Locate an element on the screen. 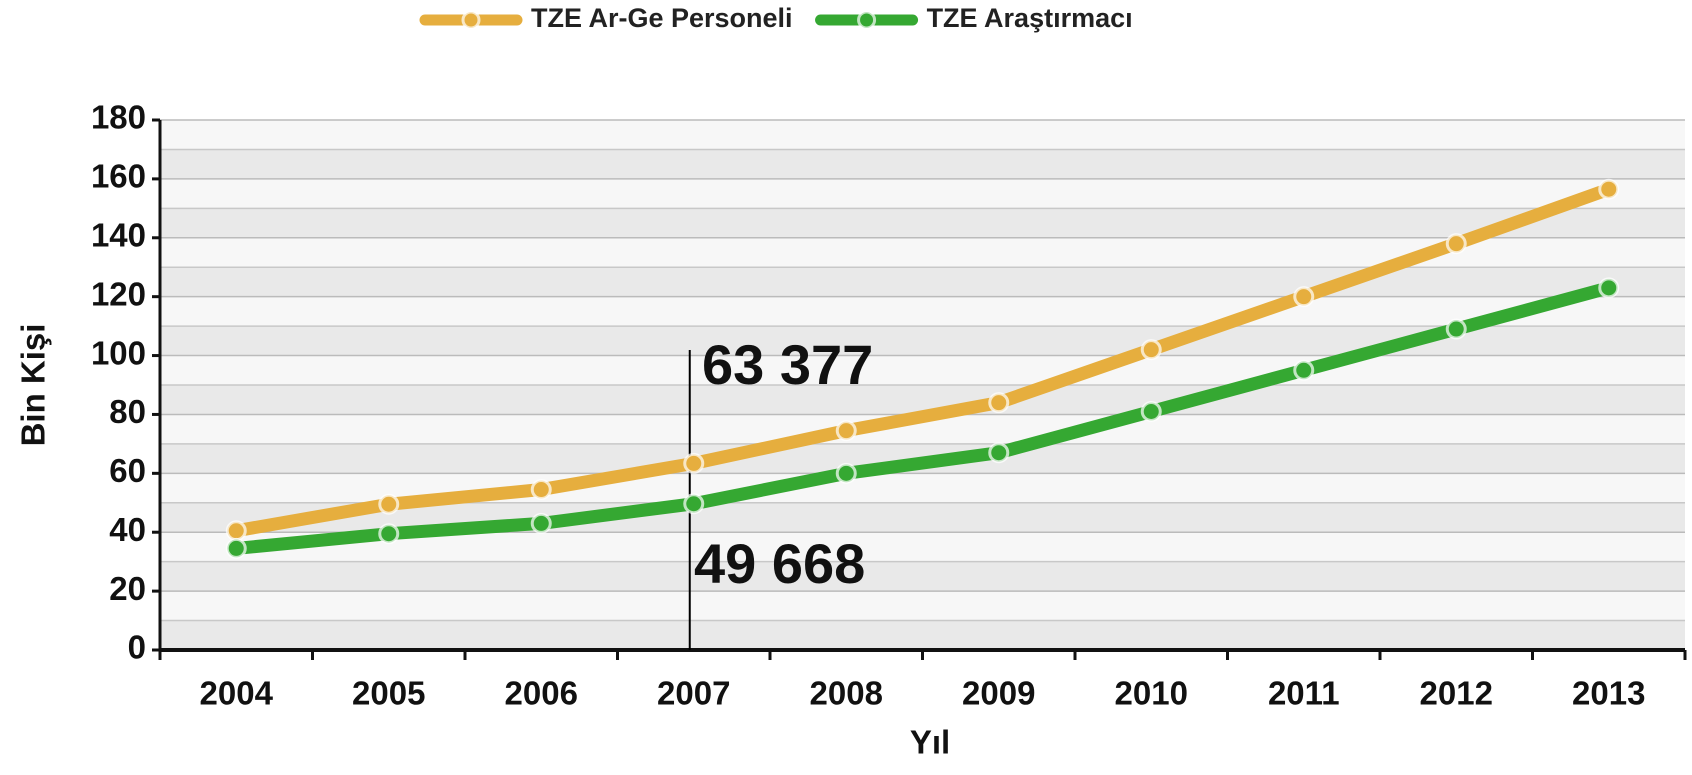 This screenshot has width=1692, height=775. legend-label: TZE Ar-Ge Personeli is located at coordinates (662, 18).